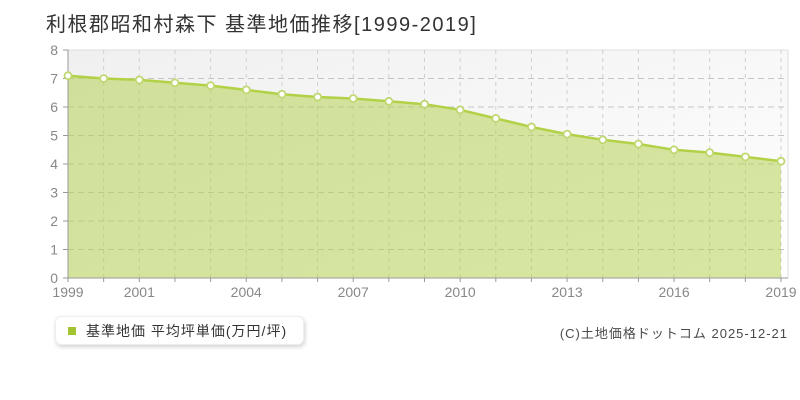 The width and height of the screenshot is (800, 400). Describe the element at coordinates (54, 79) in the screenshot. I see `y-tick-label: 7` at that location.